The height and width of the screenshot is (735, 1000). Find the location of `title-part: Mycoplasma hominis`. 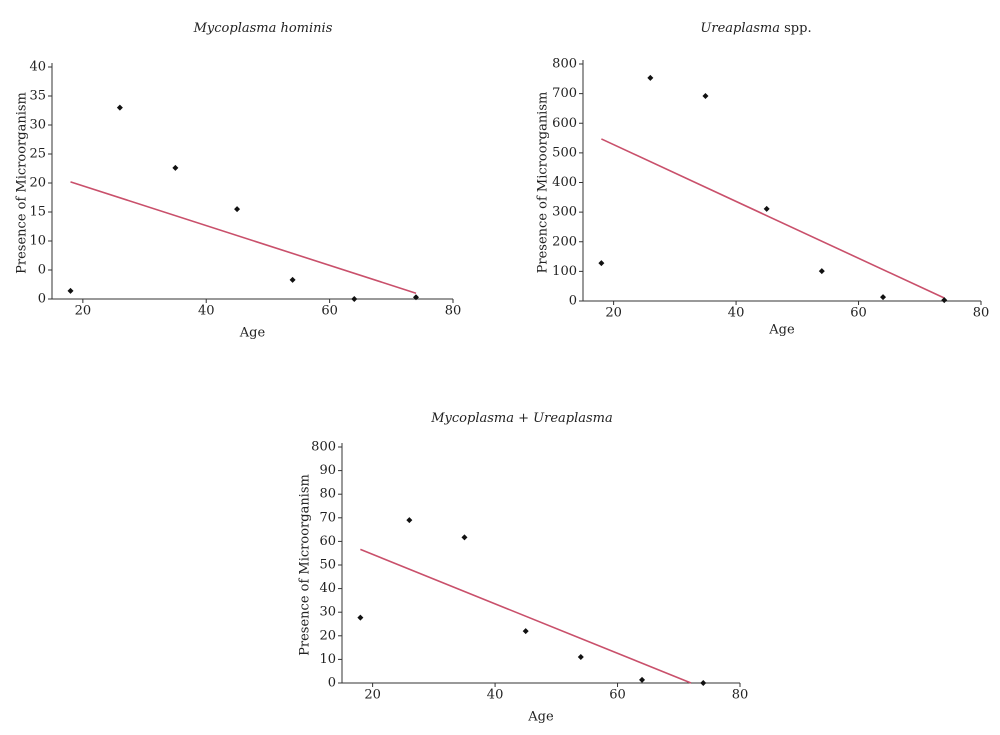

title-part: Mycoplasma hominis is located at coordinates (263, 28).